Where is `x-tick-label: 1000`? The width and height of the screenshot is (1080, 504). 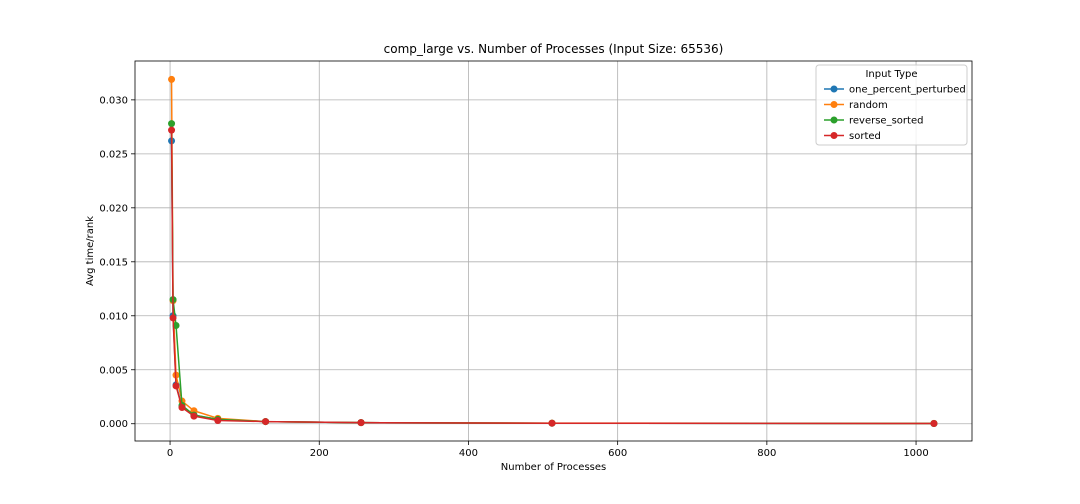
x-tick-label: 1000 is located at coordinates (915, 453).